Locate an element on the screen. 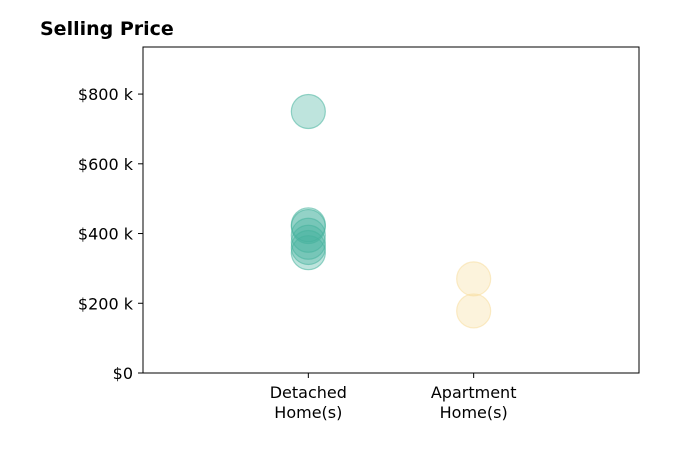 The height and width of the screenshot is (467, 679). y-tick-label: $0 is located at coordinates (123, 373).